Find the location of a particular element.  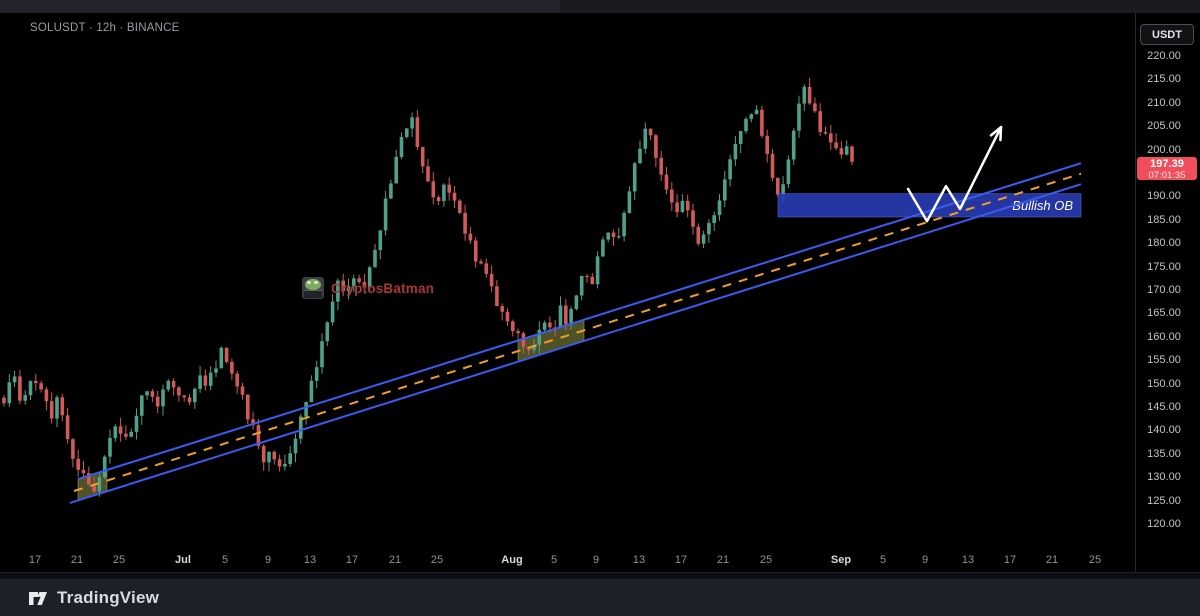

price-tick: 145.00 is located at coordinates (1164, 407).